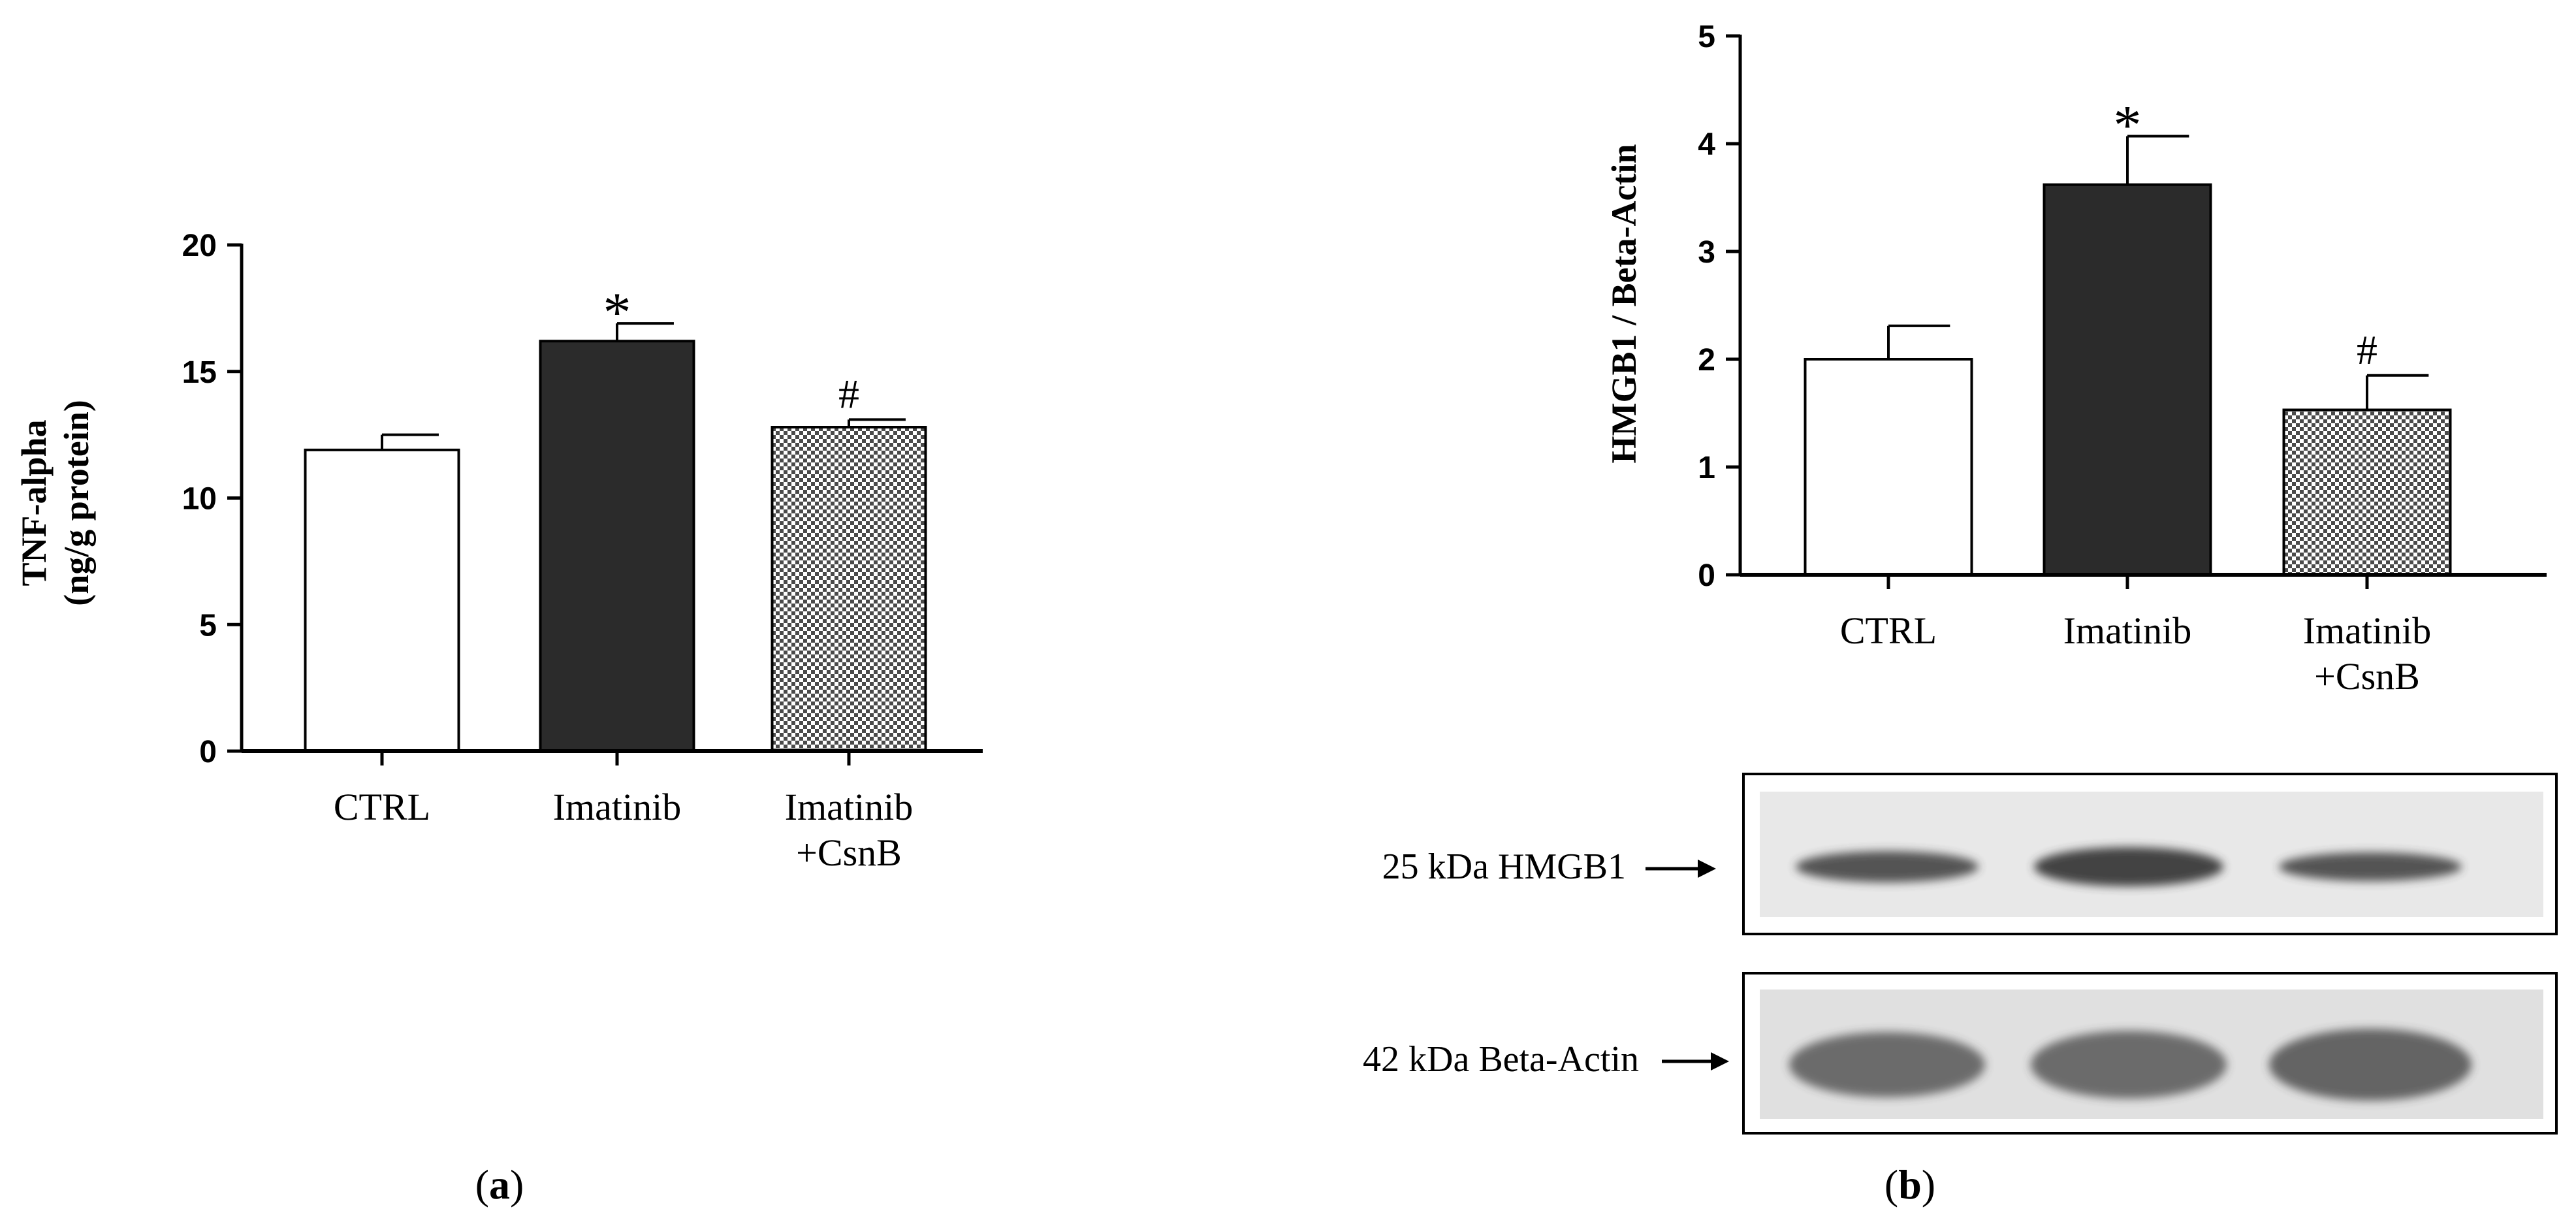 This screenshot has width=2576, height=1224. Describe the element at coordinates (1707, 468) in the screenshot. I see `y-tick-label: 1` at that location.